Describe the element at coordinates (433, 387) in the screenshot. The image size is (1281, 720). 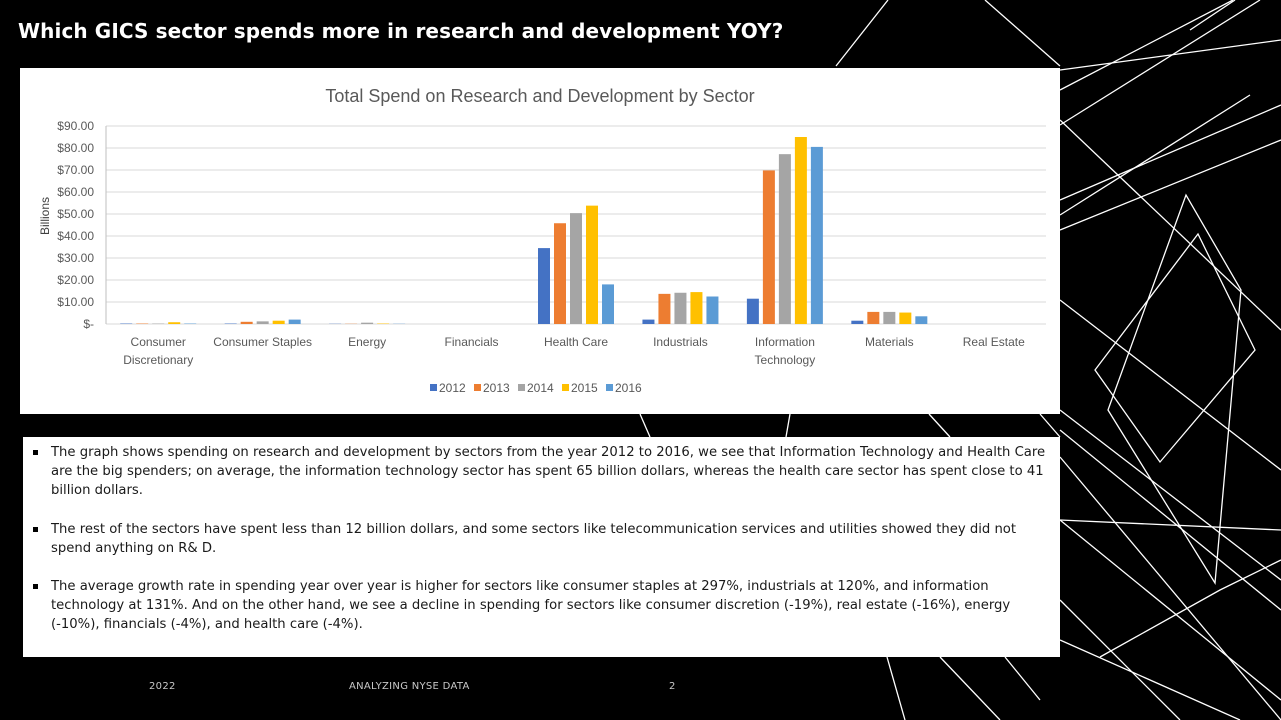
I see `legend-swatch-2012` at that location.